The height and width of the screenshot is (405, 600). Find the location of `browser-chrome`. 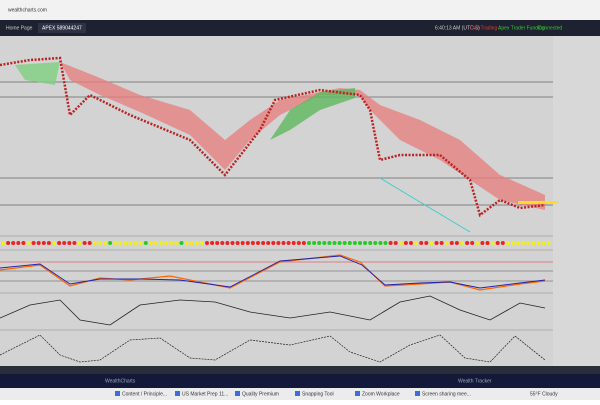

browser-chrome is located at coordinates (300, 10).